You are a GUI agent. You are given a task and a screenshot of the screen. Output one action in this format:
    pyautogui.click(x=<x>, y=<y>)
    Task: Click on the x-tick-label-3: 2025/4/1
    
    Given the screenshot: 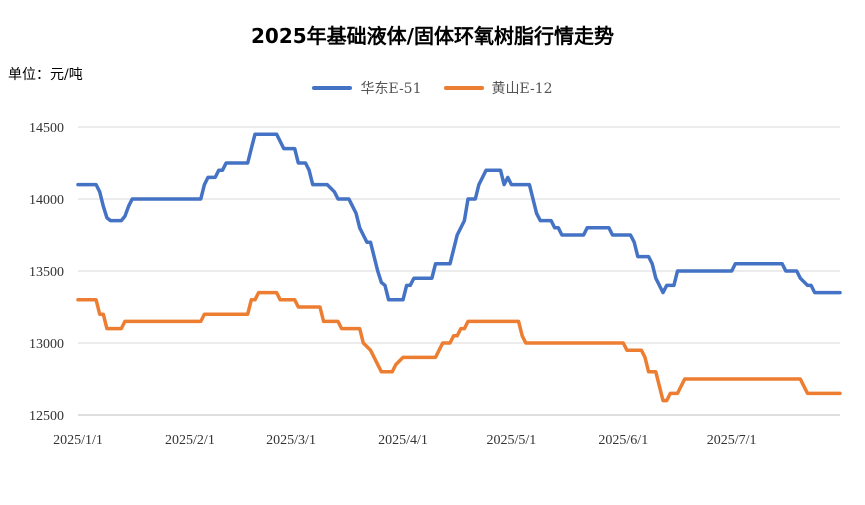 What is the action you would take?
    pyautogui.click(x=403, y=440)
    